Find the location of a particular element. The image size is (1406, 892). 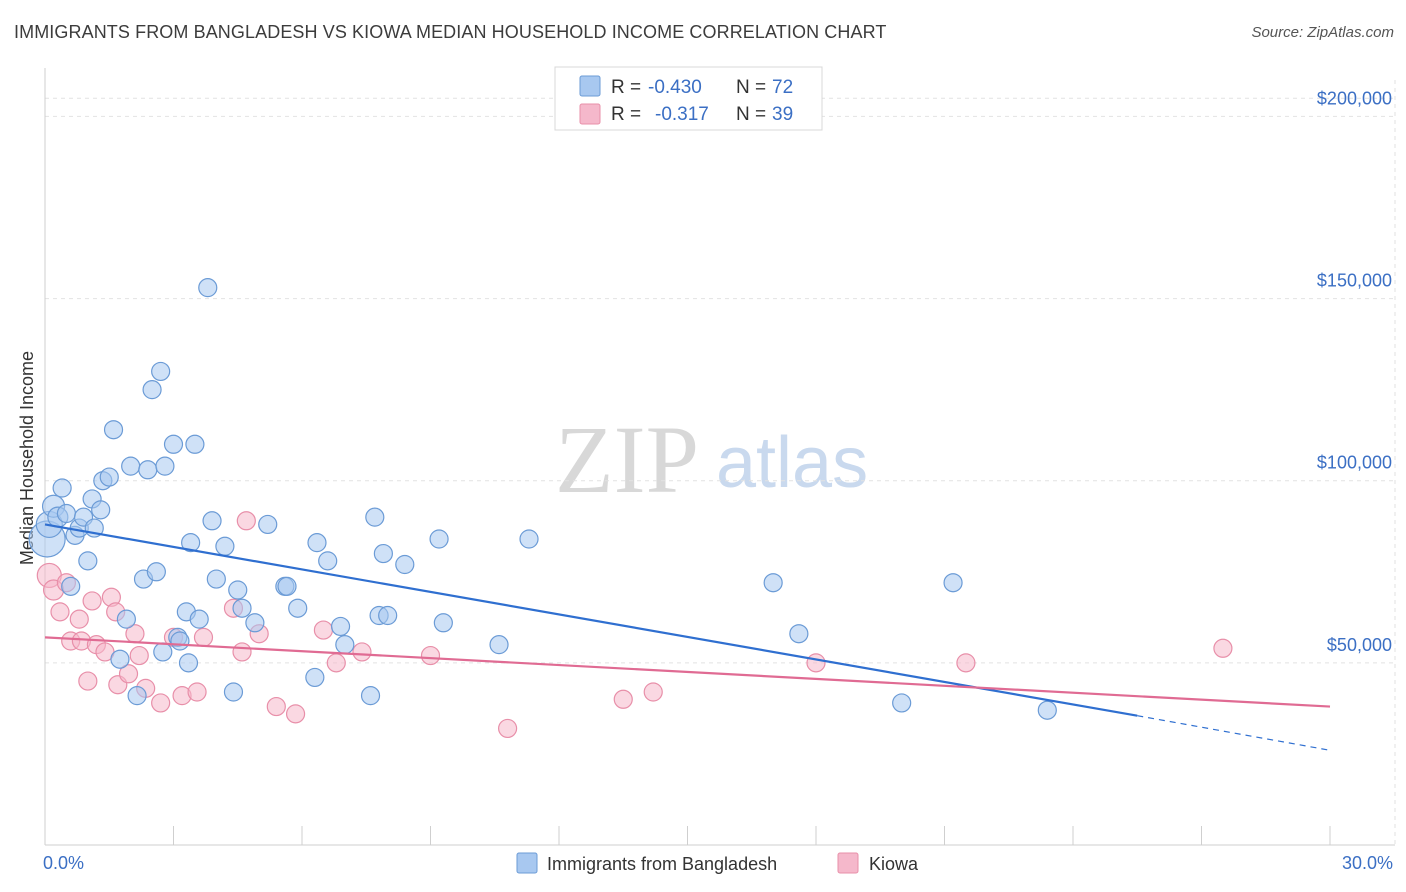

legend-swatch-pink is located at coordinates (590, 114).